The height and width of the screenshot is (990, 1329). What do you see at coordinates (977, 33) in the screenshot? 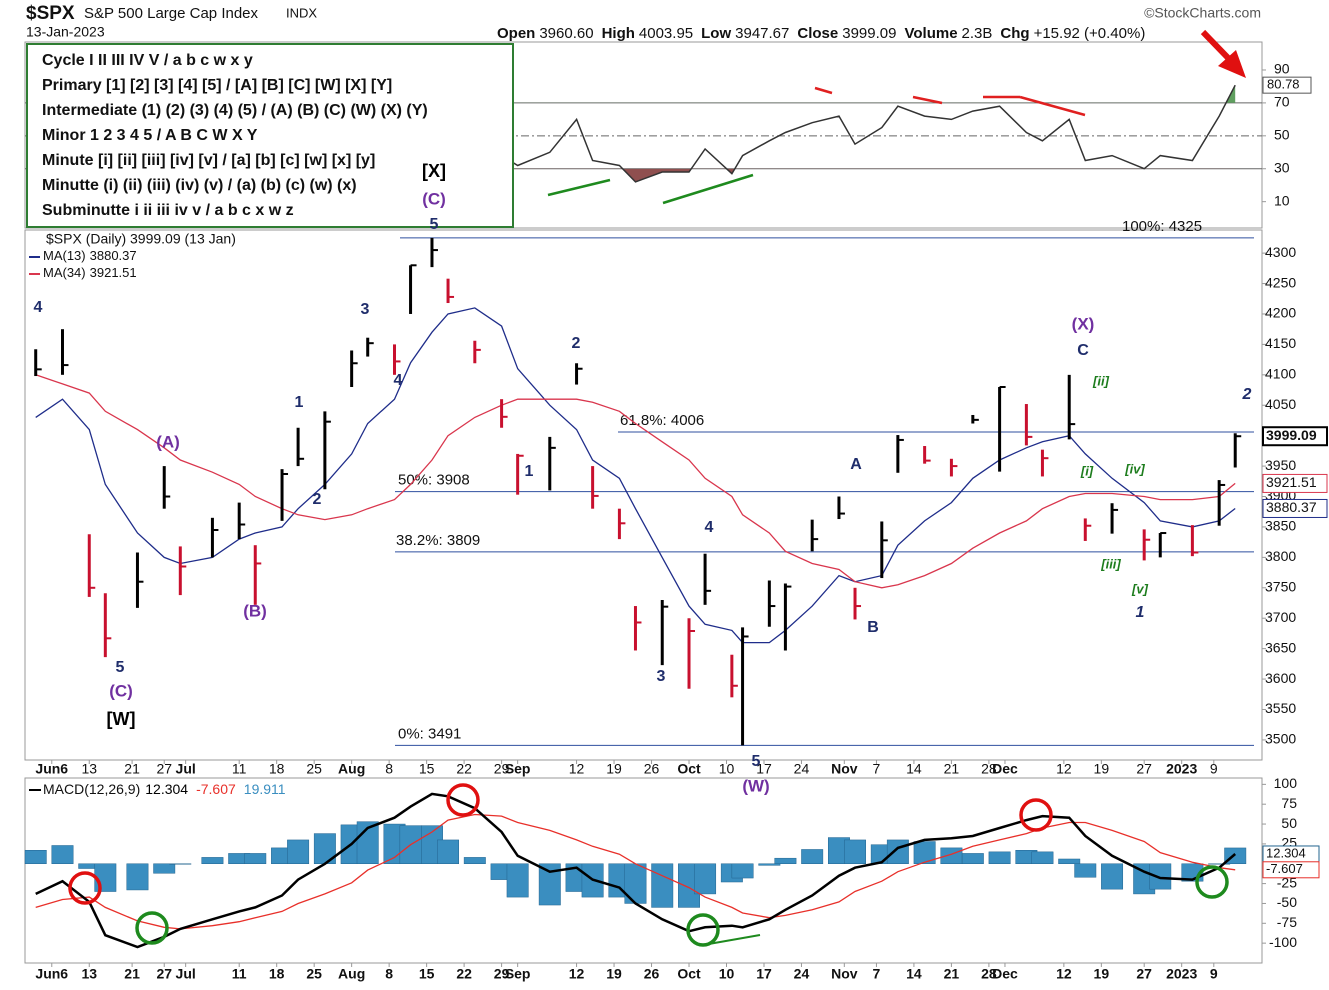
I see `quote-value: 2.3B` at bounding box center [977, 33].